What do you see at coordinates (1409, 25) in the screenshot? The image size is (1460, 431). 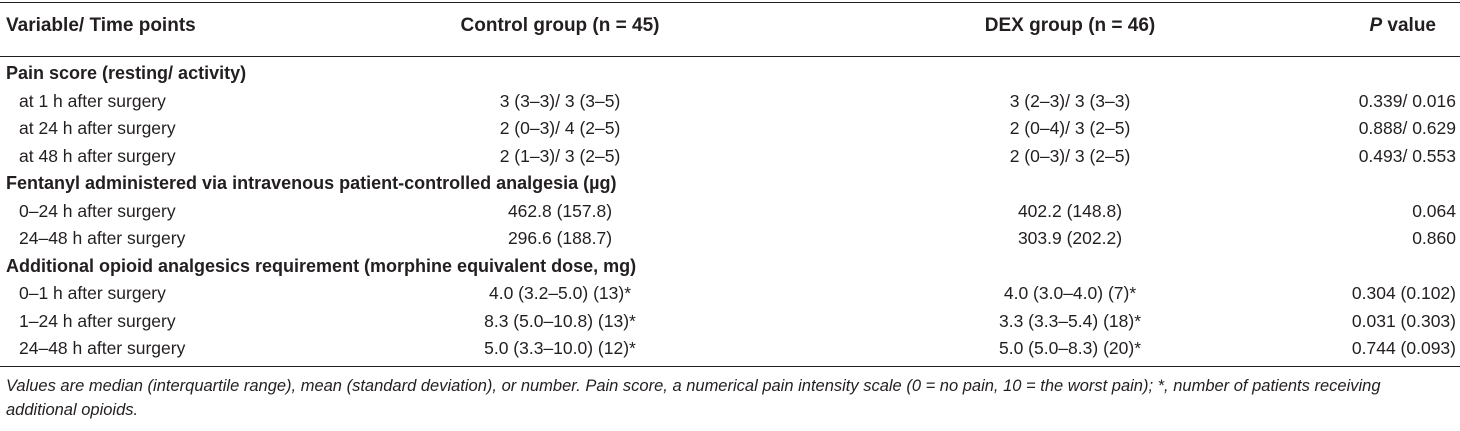 I see `header-p-suffix: value` at bounding box center [1409, 25].